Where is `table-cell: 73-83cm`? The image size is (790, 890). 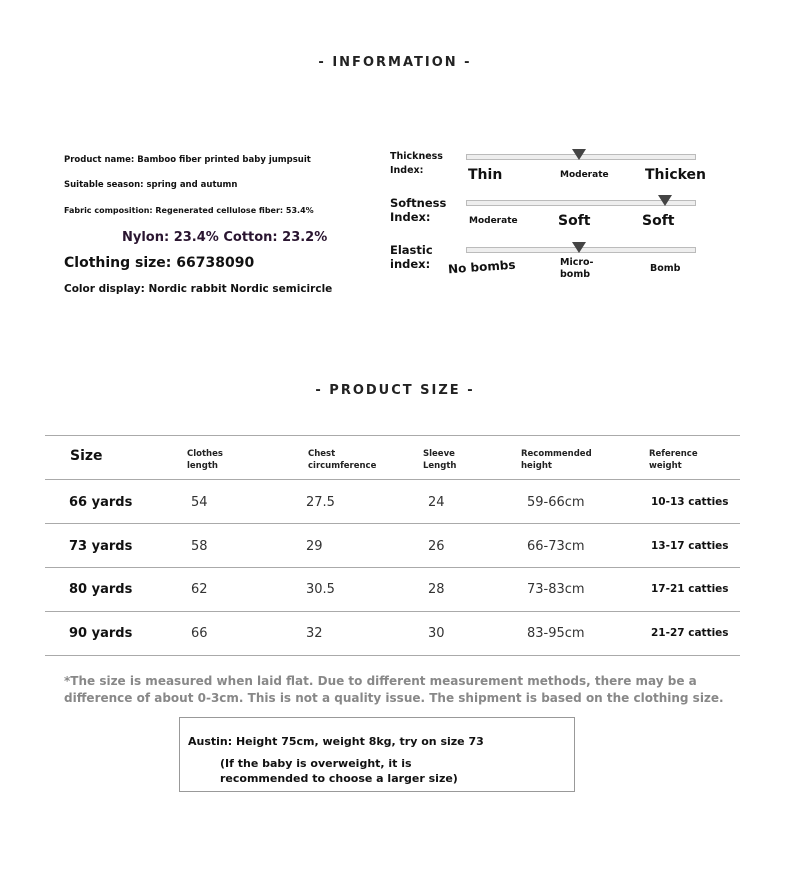 table-cell: 73-83cm is located at coordinates (556, 589).